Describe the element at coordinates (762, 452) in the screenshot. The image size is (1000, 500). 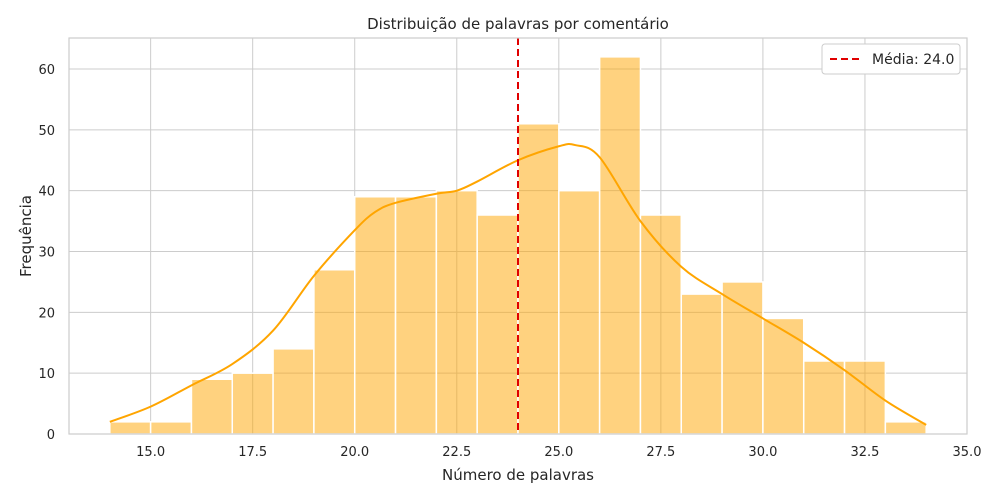
I see `x-tick-label: 30.0` at that location.